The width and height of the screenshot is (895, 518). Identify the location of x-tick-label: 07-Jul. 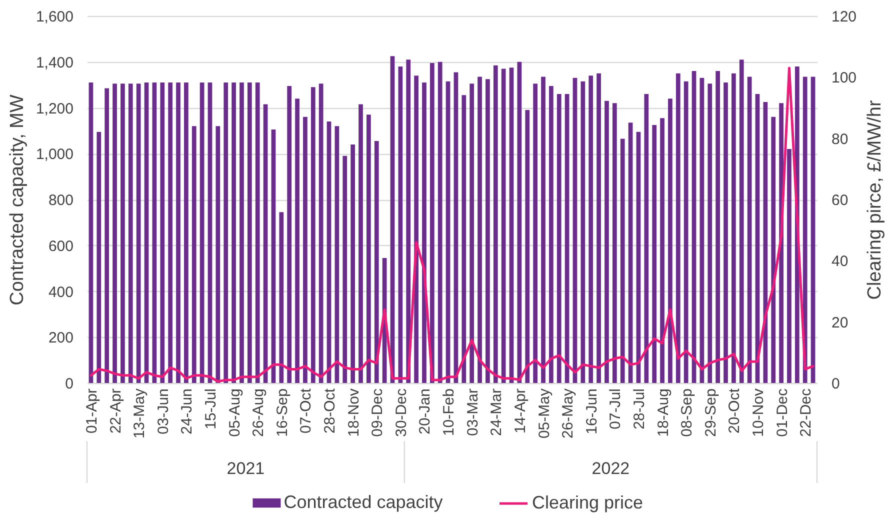
(615, 409).